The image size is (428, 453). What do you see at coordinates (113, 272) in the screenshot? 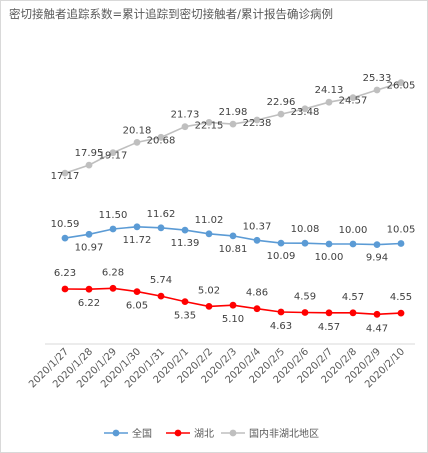
I see `data-label: 6.28` at bounding box center [113, 272].